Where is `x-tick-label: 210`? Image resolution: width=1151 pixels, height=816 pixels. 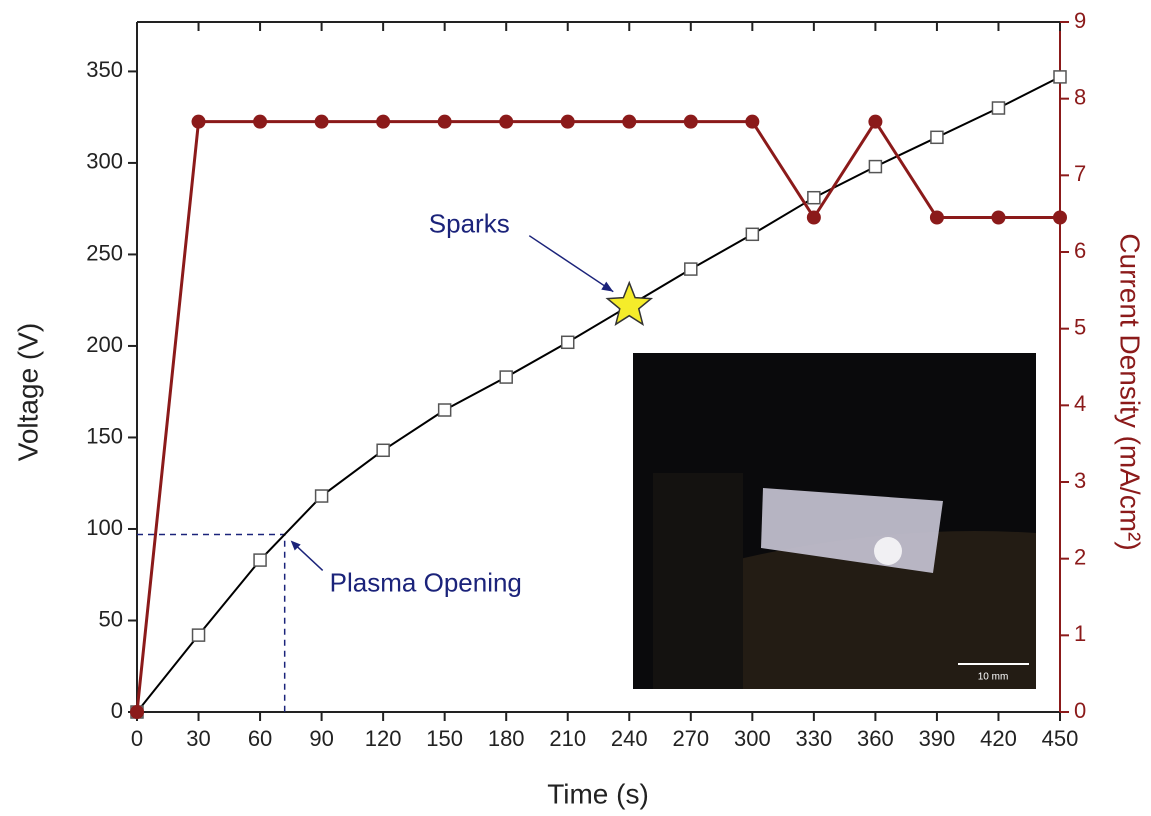 x-tick-label: 210 is located at coordinates (567, 738).